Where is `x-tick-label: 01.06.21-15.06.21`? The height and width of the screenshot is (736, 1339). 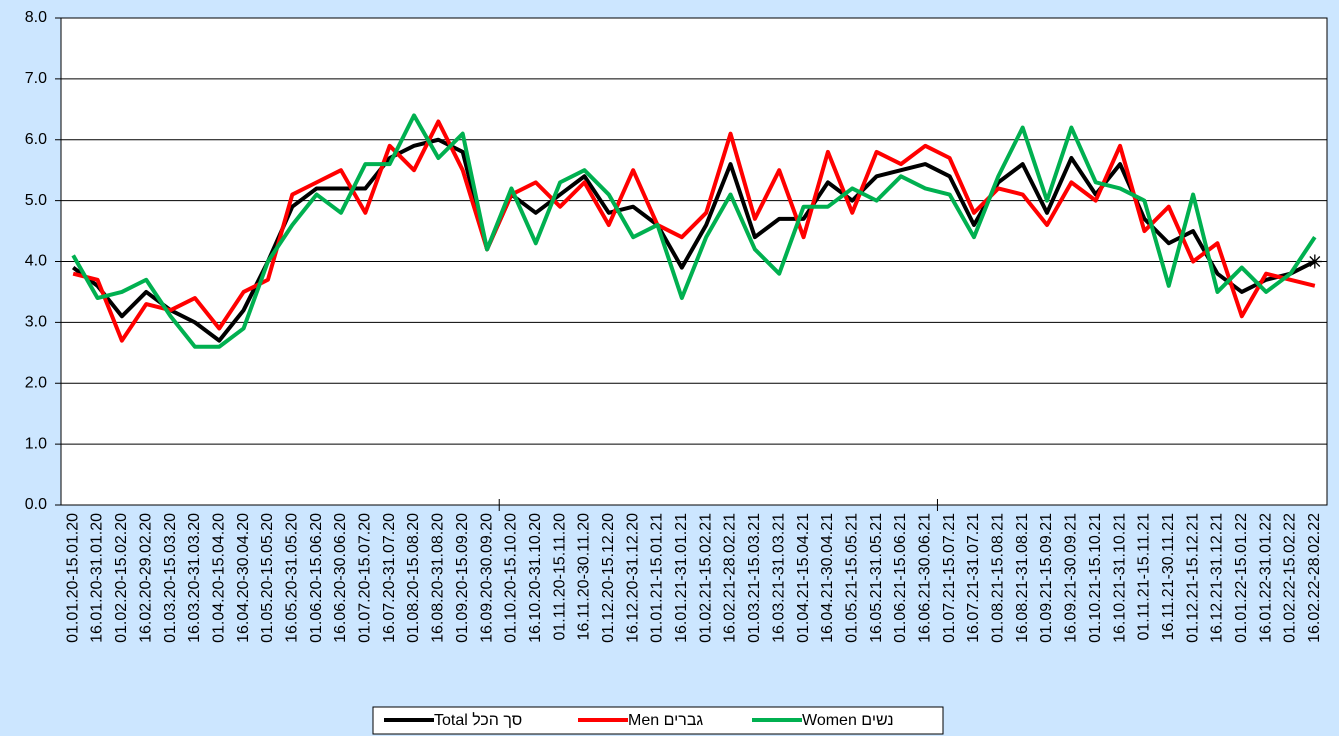 x-tick-label: 01.06.21-15.06.21 is located at coordinates (900, 578).